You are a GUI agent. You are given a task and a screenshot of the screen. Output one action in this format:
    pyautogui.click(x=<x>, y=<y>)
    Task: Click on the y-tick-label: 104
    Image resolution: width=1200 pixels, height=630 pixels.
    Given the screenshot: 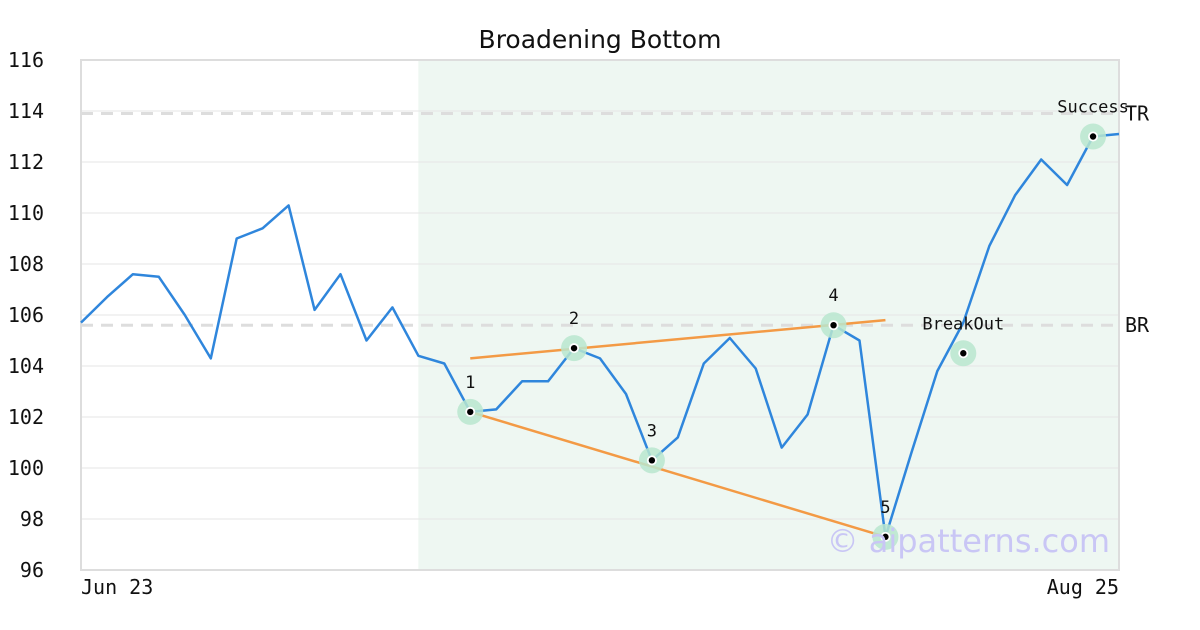 What is the action you would take?
    pyautogui.click(x=26, y=366)
    